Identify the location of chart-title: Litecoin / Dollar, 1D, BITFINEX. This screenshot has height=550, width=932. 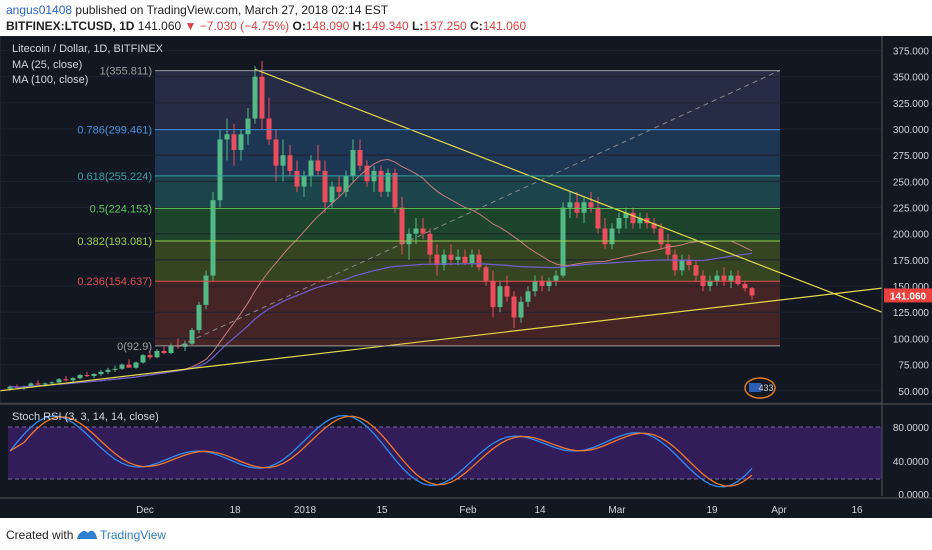
(88, 49).